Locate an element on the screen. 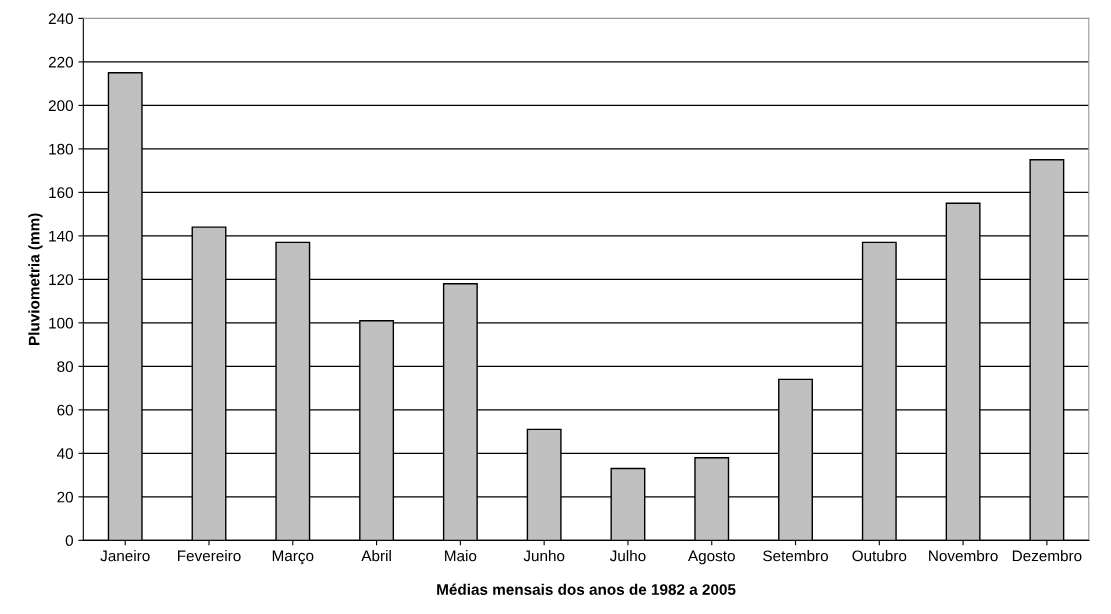  x-tick-label: Novembro is located at coordinates (963, 556).